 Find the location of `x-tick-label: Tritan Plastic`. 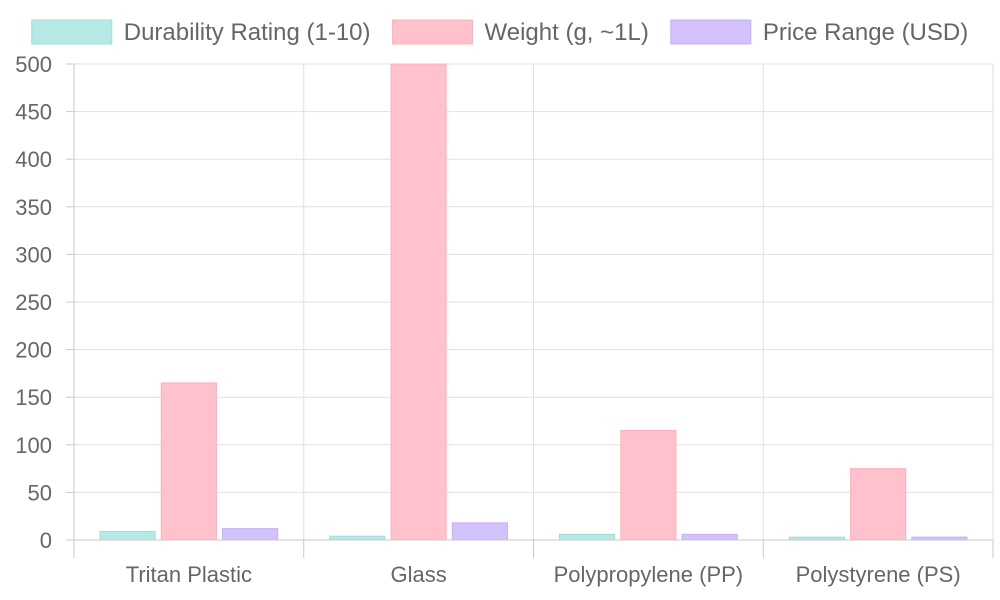

x-tick-label: Tritan Plastic is located at coordinates (189, 574).